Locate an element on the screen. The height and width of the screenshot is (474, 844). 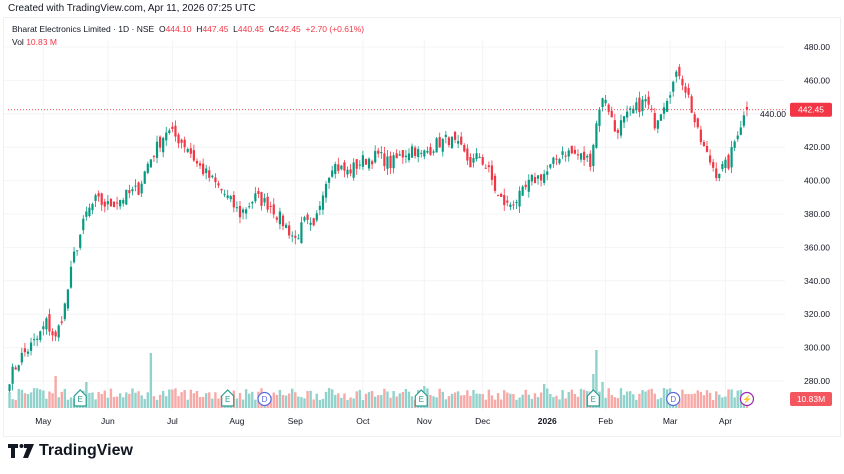
volume-value: 10.83 M is located at coordinates (41, 42).